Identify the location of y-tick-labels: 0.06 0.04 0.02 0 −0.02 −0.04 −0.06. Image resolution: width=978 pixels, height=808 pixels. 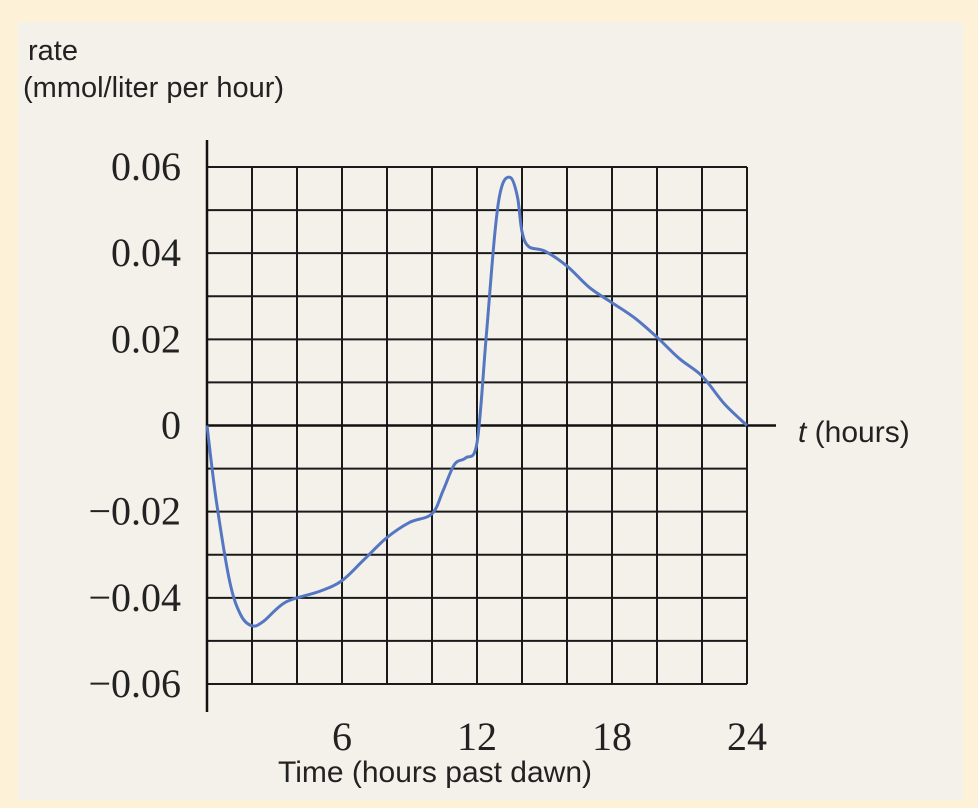
(134, 425).